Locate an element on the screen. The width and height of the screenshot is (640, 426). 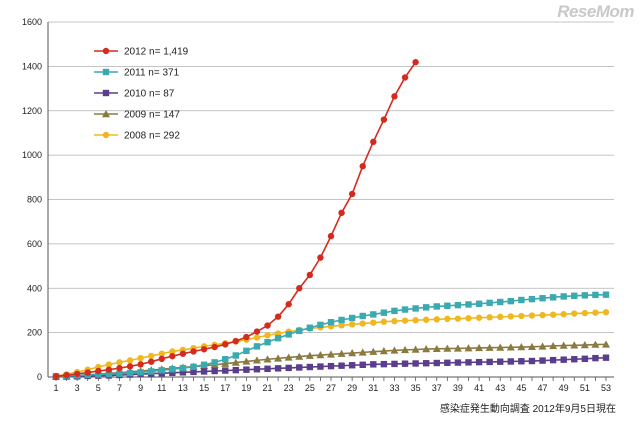
x-tick-label: 13 is located at coordinates (183, 388).